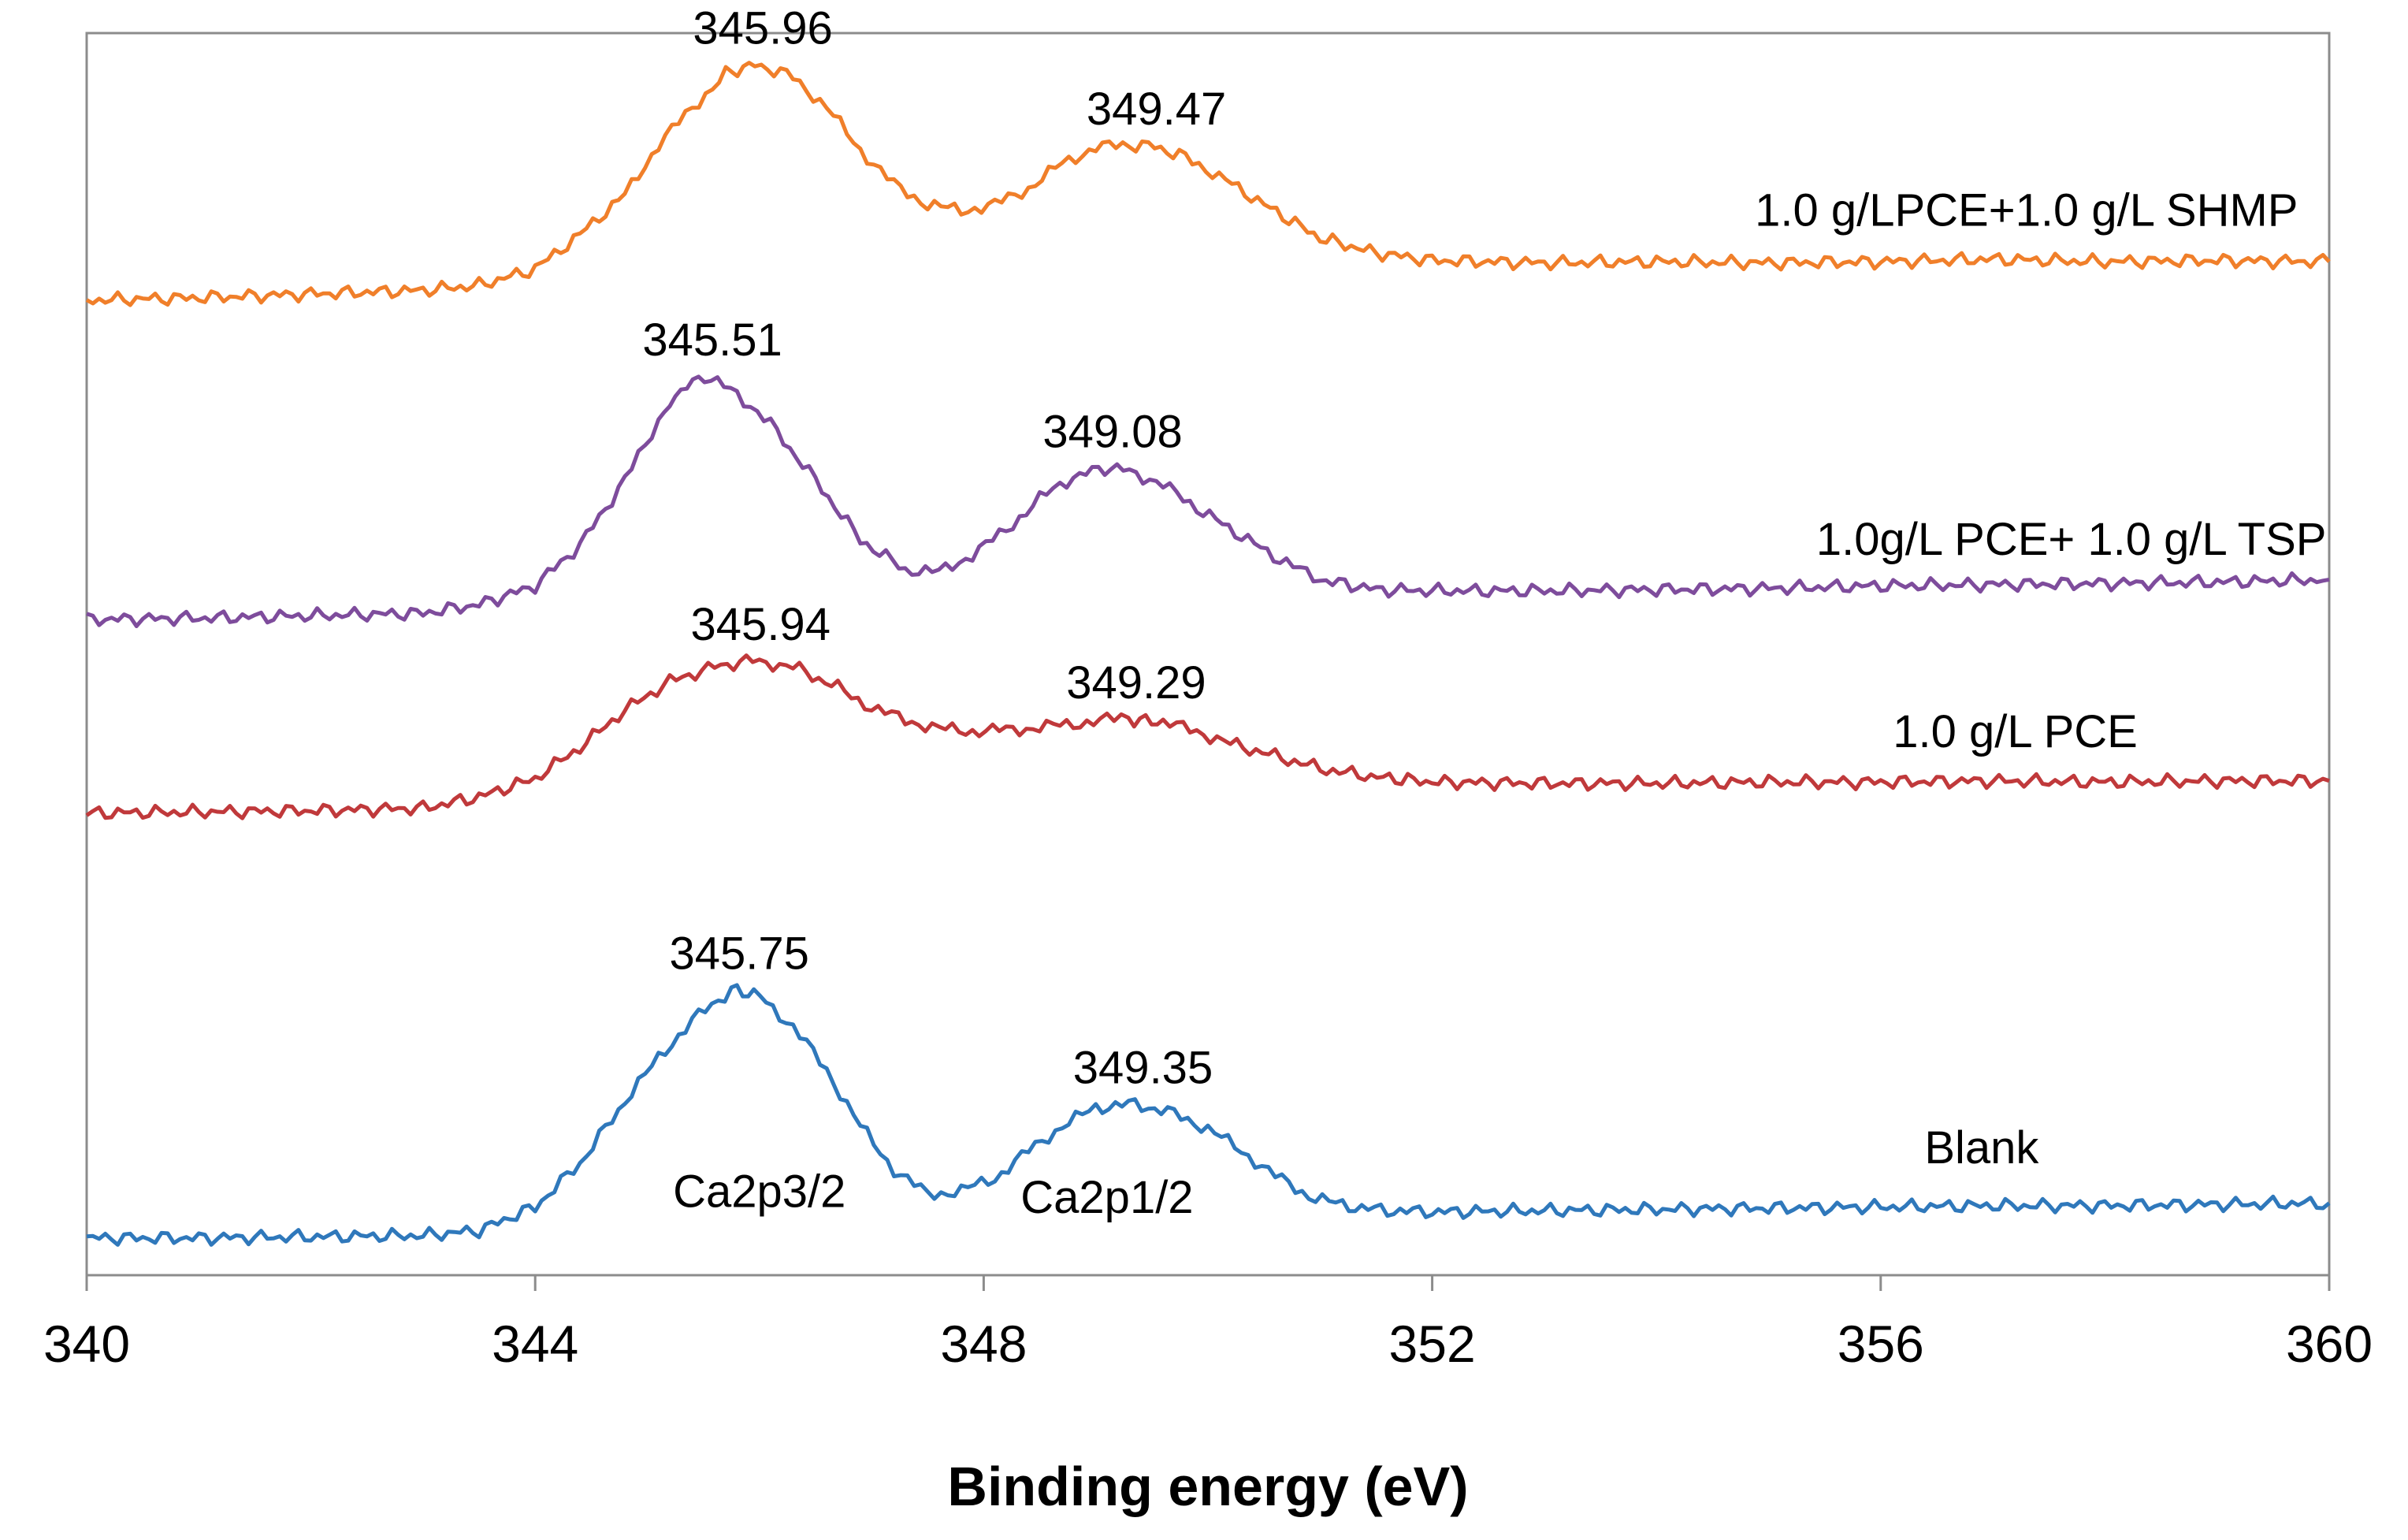  Describe the element at coordinates (1136, 683) in the screenshot. I see `peak-value-label: 349.29` at that location.